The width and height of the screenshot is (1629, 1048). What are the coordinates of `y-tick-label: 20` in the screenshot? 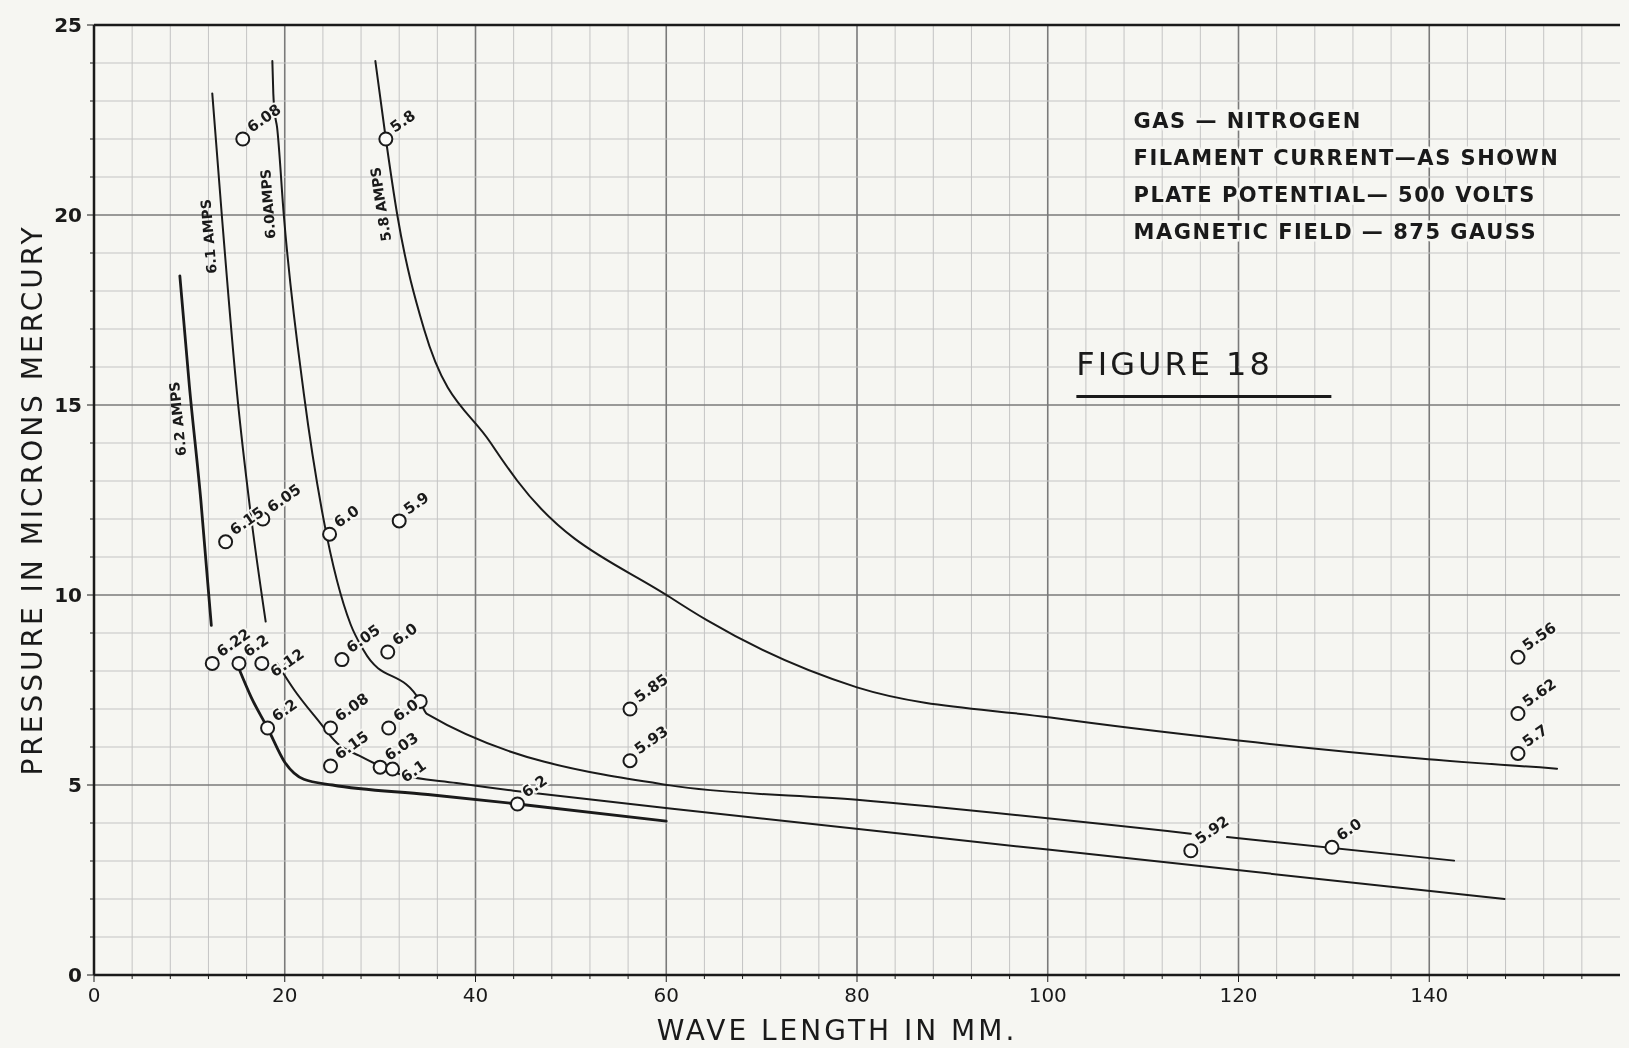 It's located at (68, 215).